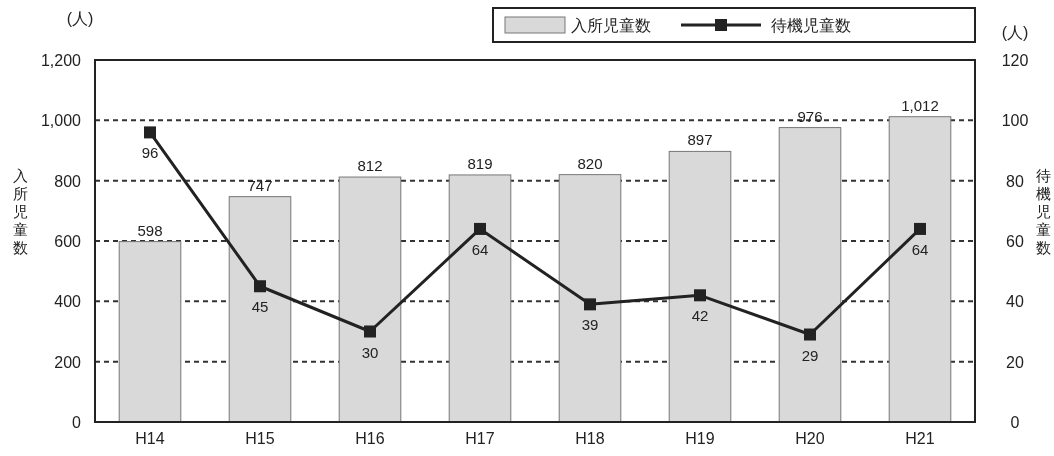 This screenshot has height=456, width=1054. What do you see at coordinates (150, 153) in the screenshot?
I see `data-label: 96` at bounding box center [150, 153].